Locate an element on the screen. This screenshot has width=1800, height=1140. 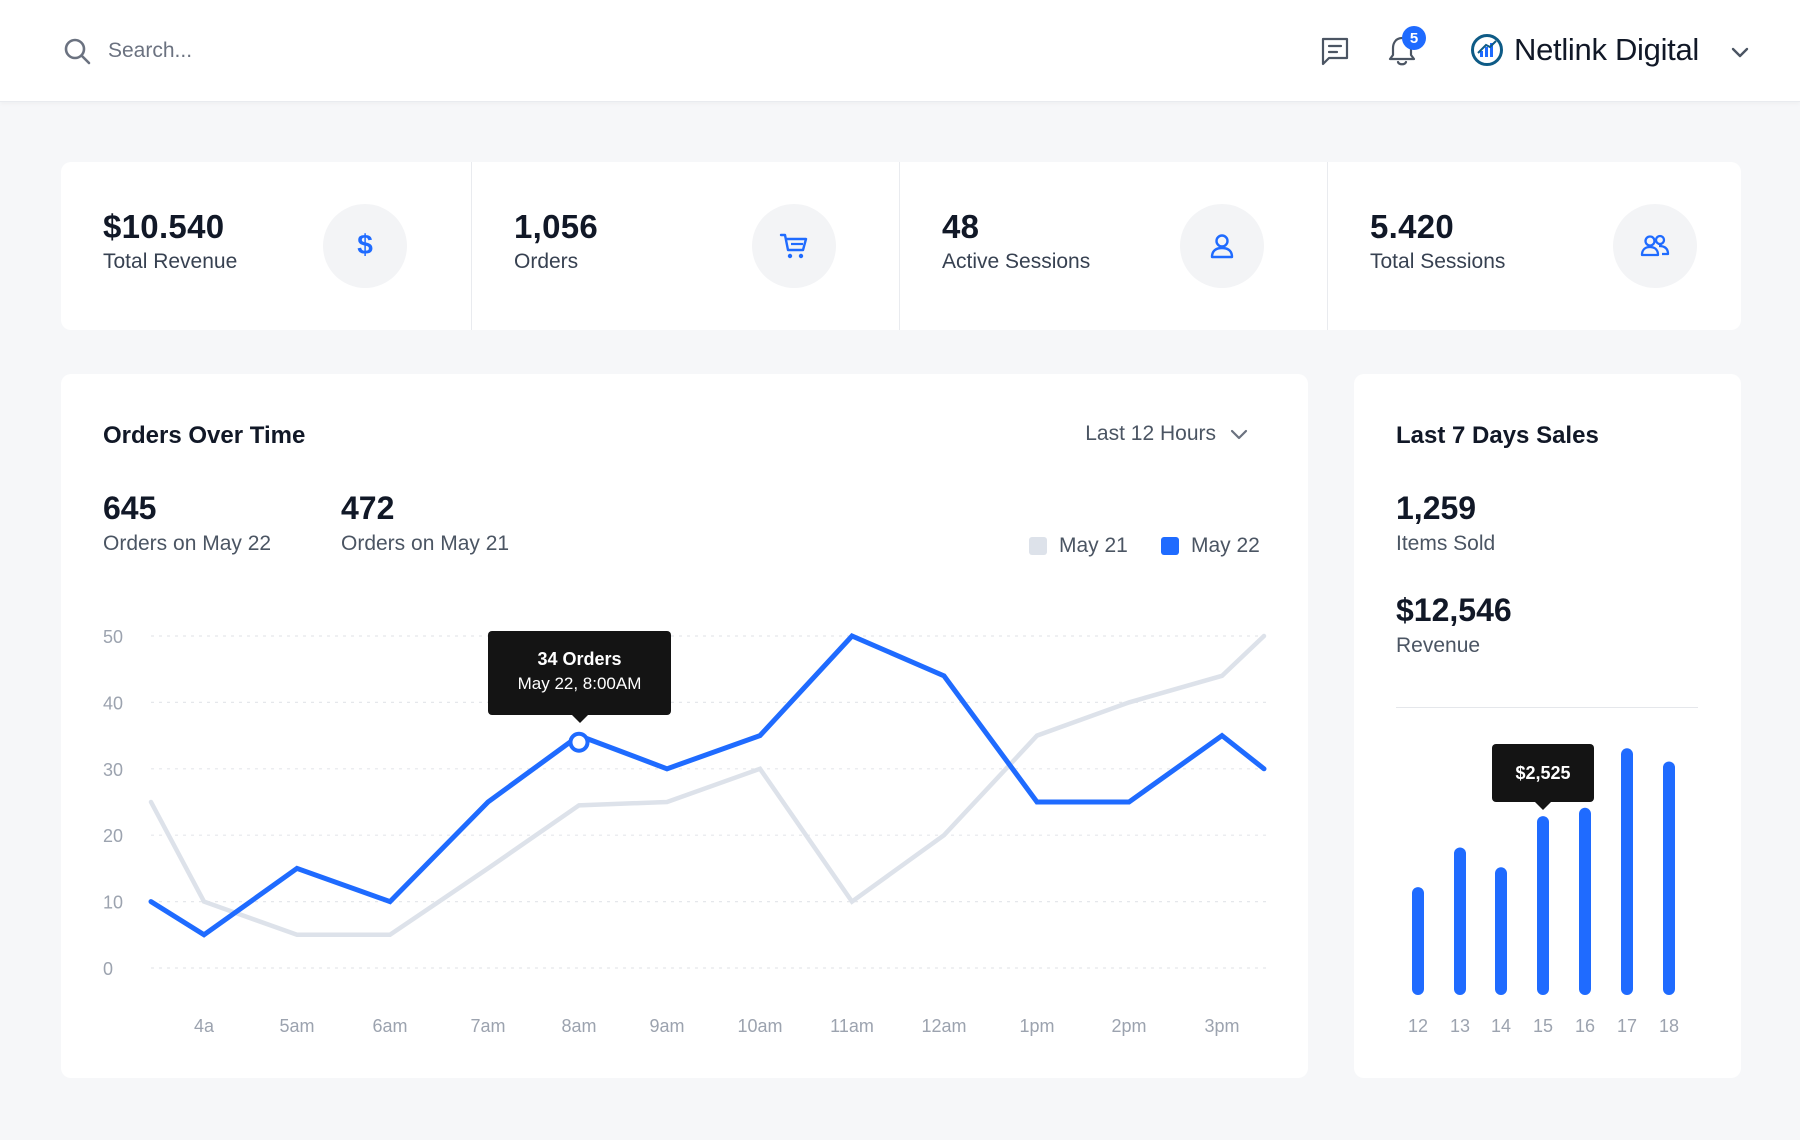
y-tick-label: 0 is located at coordinates (108, 969).